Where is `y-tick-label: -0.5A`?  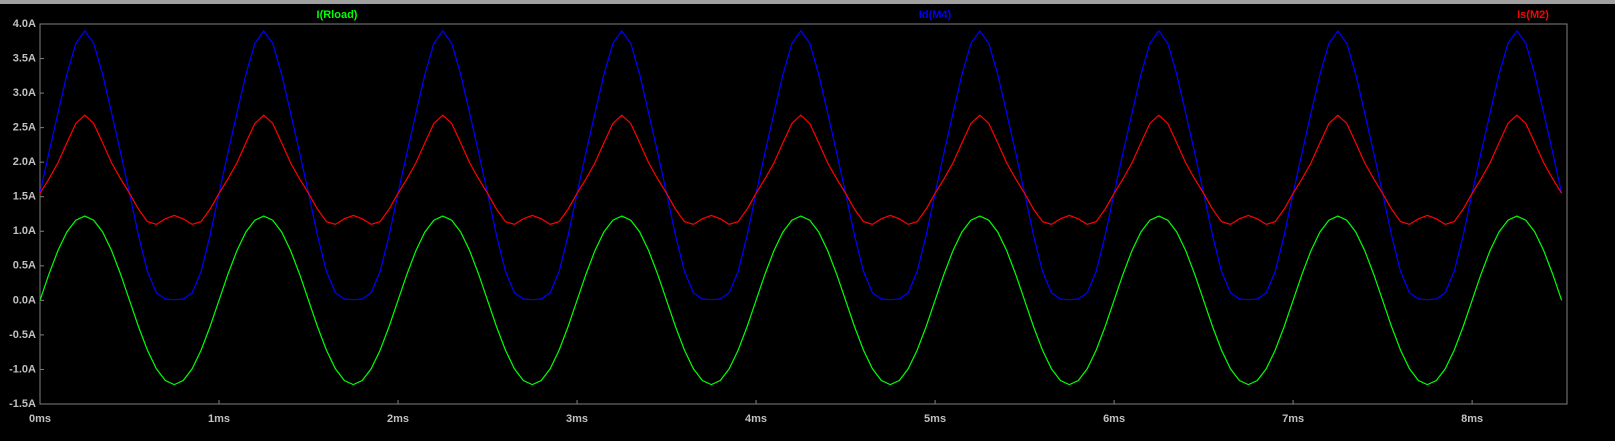 y-tick-label: -0.5A is located at coordinates (22, 335).